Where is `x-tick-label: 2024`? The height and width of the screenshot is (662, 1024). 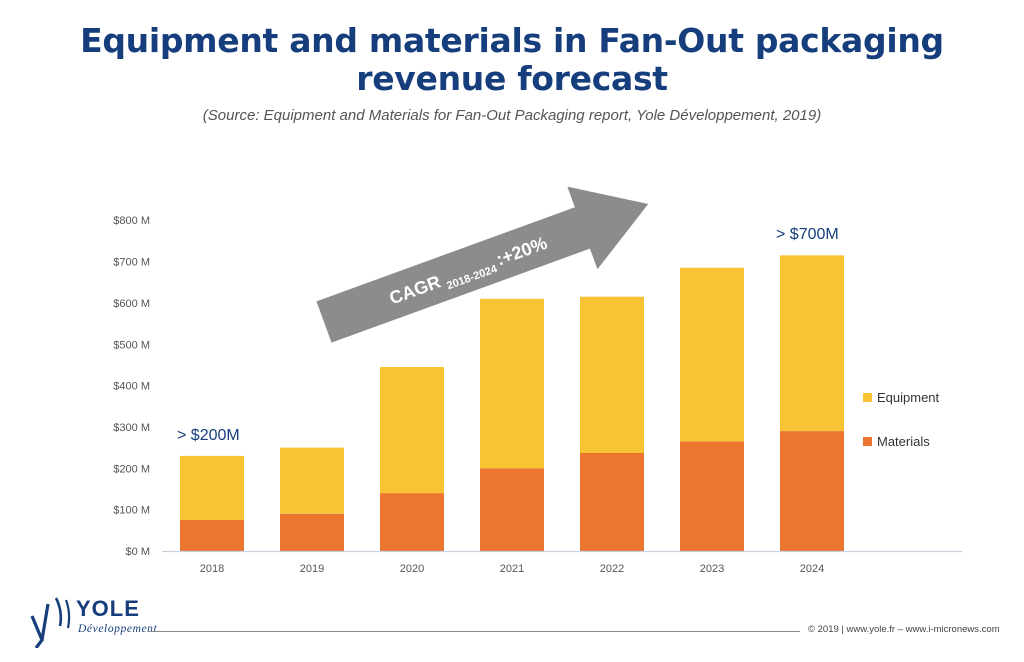 x-tick-label: 2024 is located at coordinates (812, 569).